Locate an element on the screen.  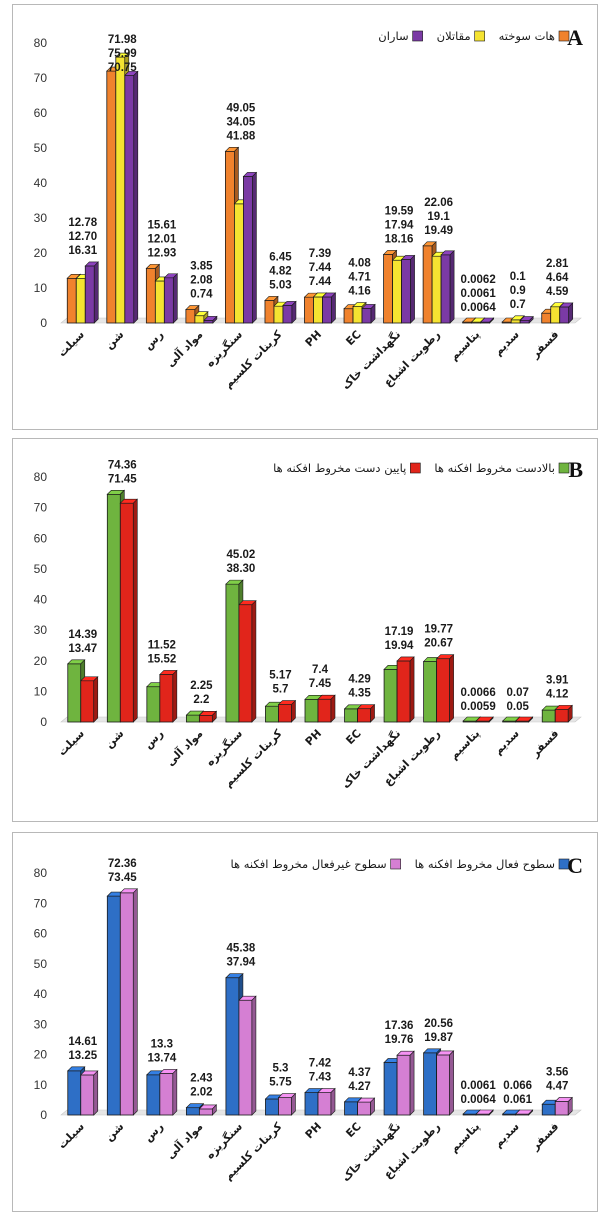
data-label: 13.74 is located at coordinates (161, 1058).